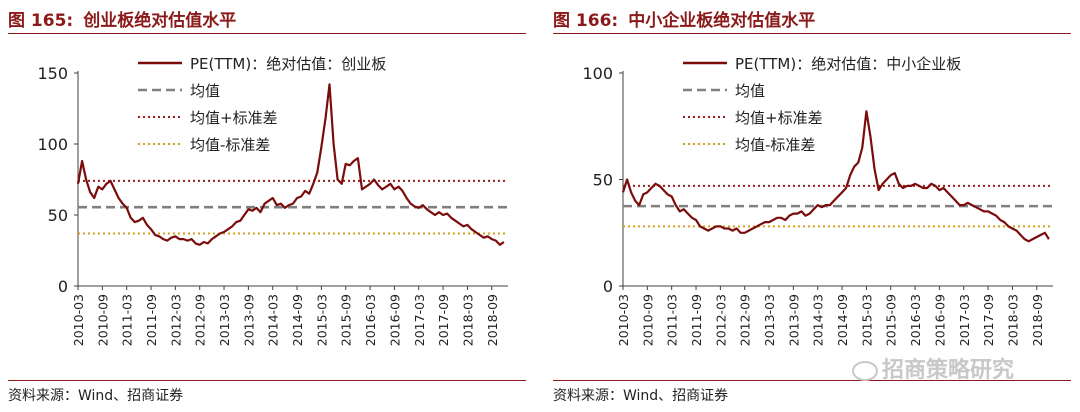 The image size is (1080, 412). I want to click on figure-title: 图 165: 创业板绝对估值水平, so click(122, 18).